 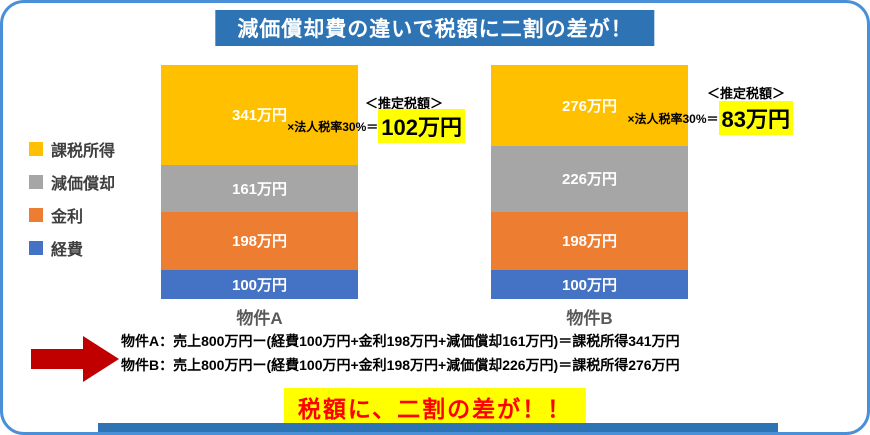 What do you see at coordinates (259, 318) in the screenshot?
I see `bar-label-property-a: 物件A` at bounding box center [259, 318].